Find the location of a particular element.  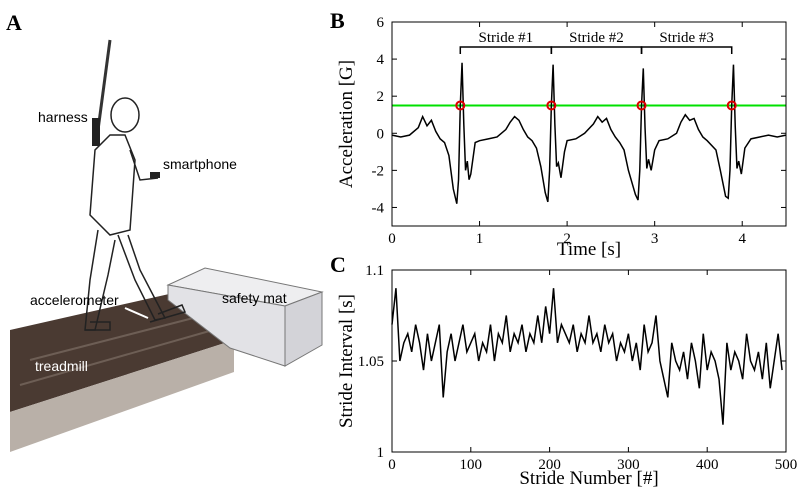

panel-label: C is located at coordinates (338, 264).